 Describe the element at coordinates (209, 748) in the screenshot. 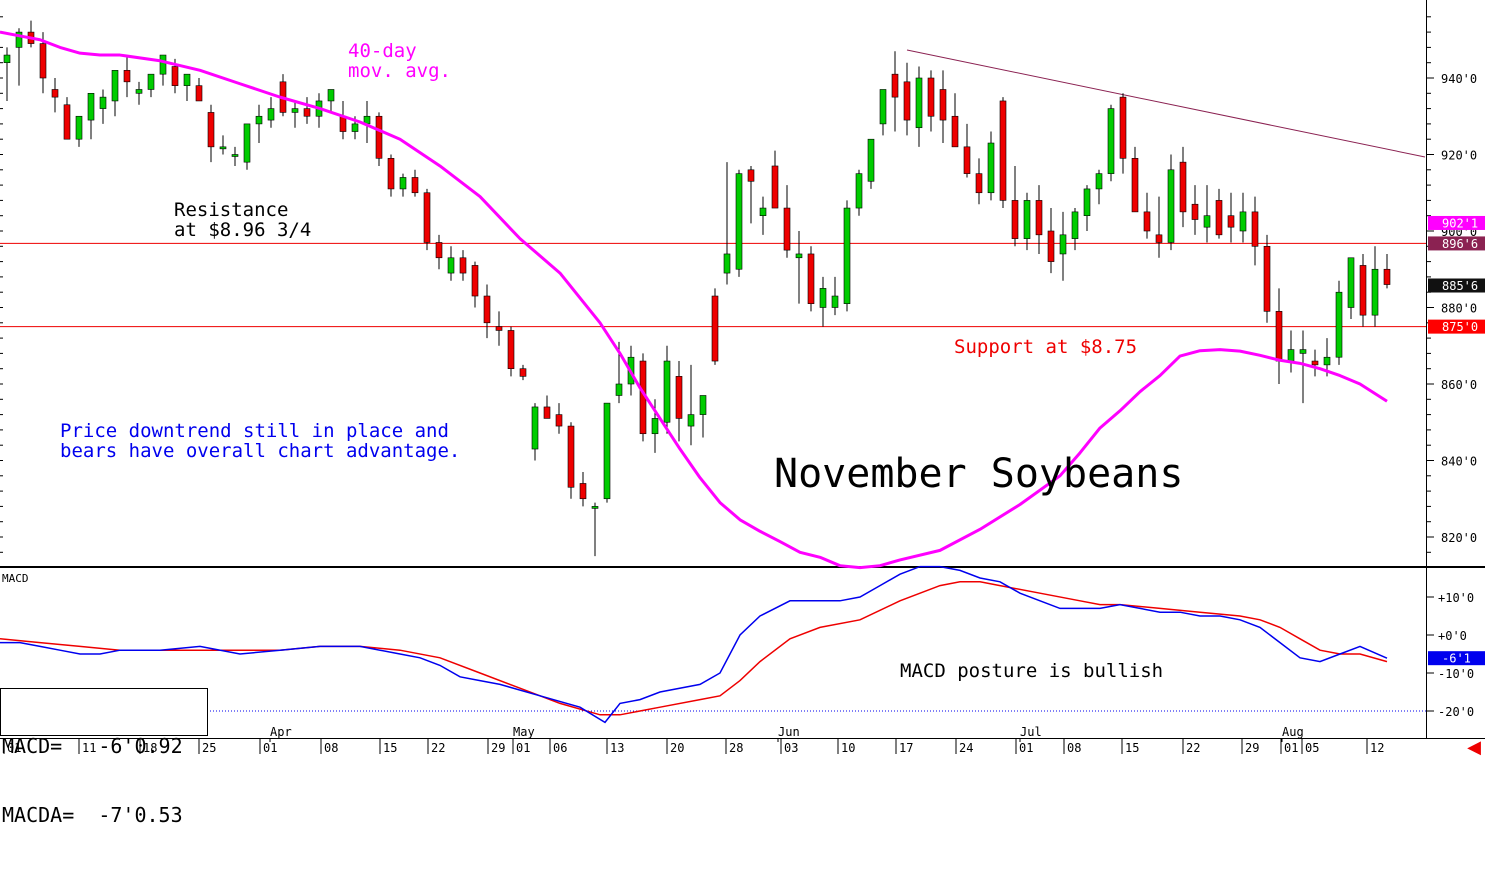

I see `day-label: 25` at that location.